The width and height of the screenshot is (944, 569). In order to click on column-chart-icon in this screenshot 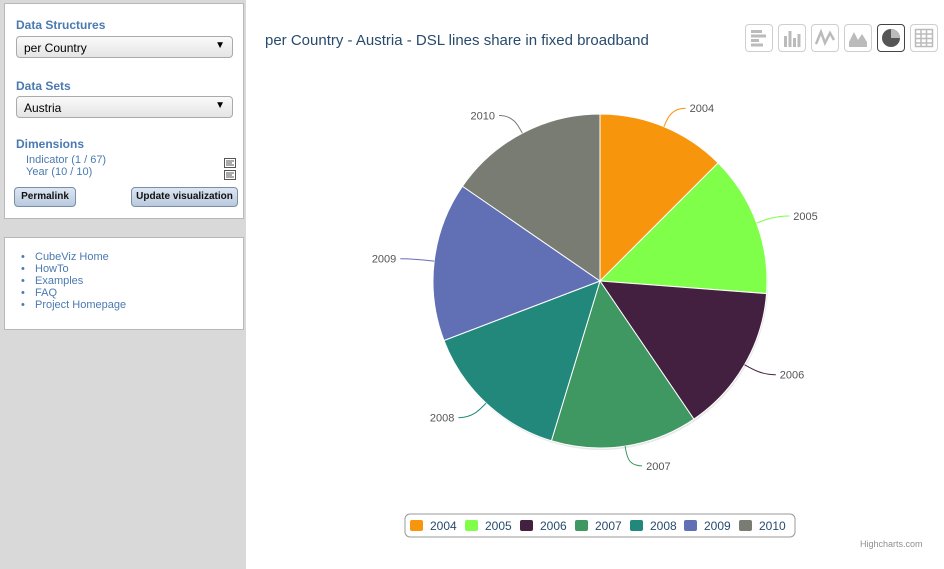, I will do `click(792, 39)`.